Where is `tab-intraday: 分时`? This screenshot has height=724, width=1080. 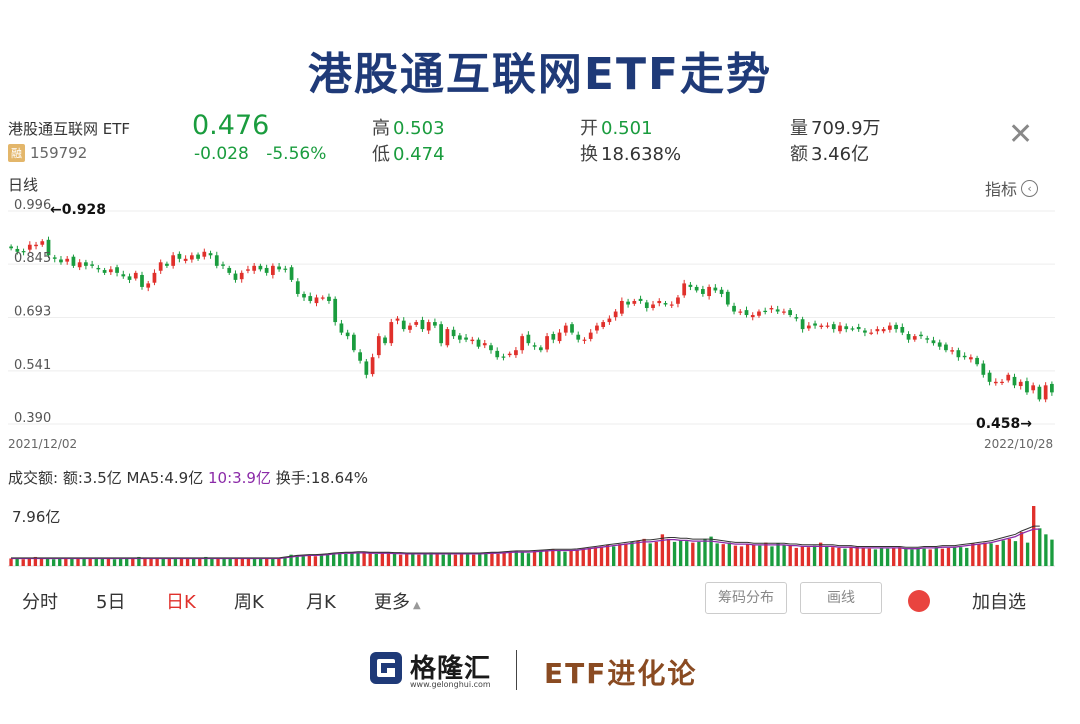 tab-intraday: 分时 is located at coordinates (40, 602).